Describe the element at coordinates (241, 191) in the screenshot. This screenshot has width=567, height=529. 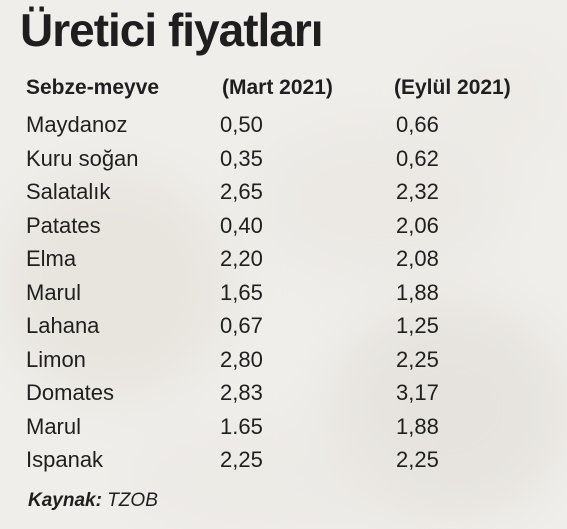
I see `march-price: 2,65` at that location.